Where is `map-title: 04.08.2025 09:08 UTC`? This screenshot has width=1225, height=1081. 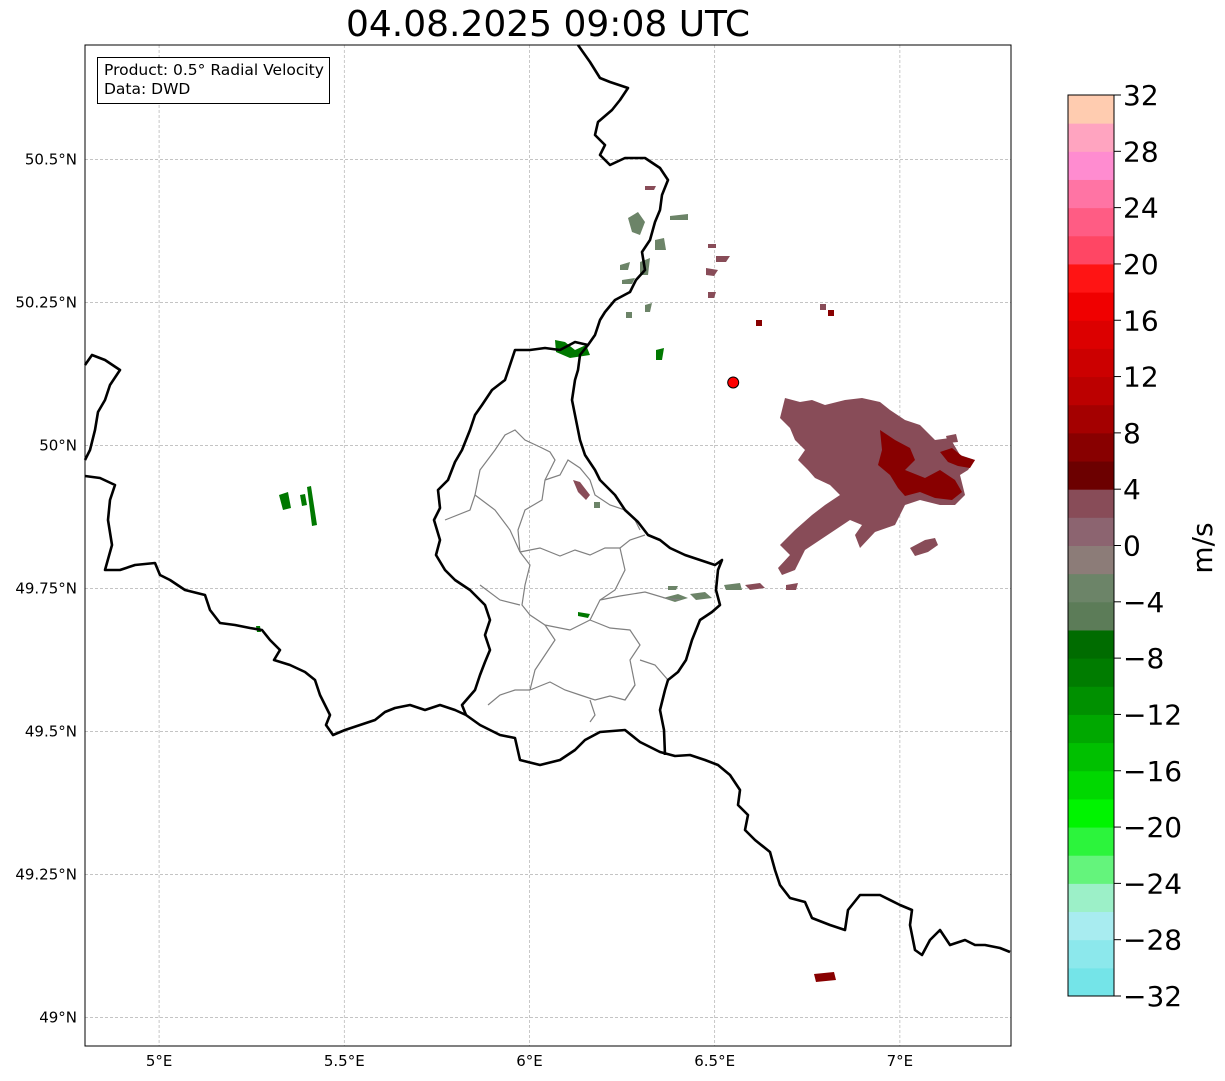 map-title: 04.08.2025 09:08 UTC is located at coordinates (548, 24).